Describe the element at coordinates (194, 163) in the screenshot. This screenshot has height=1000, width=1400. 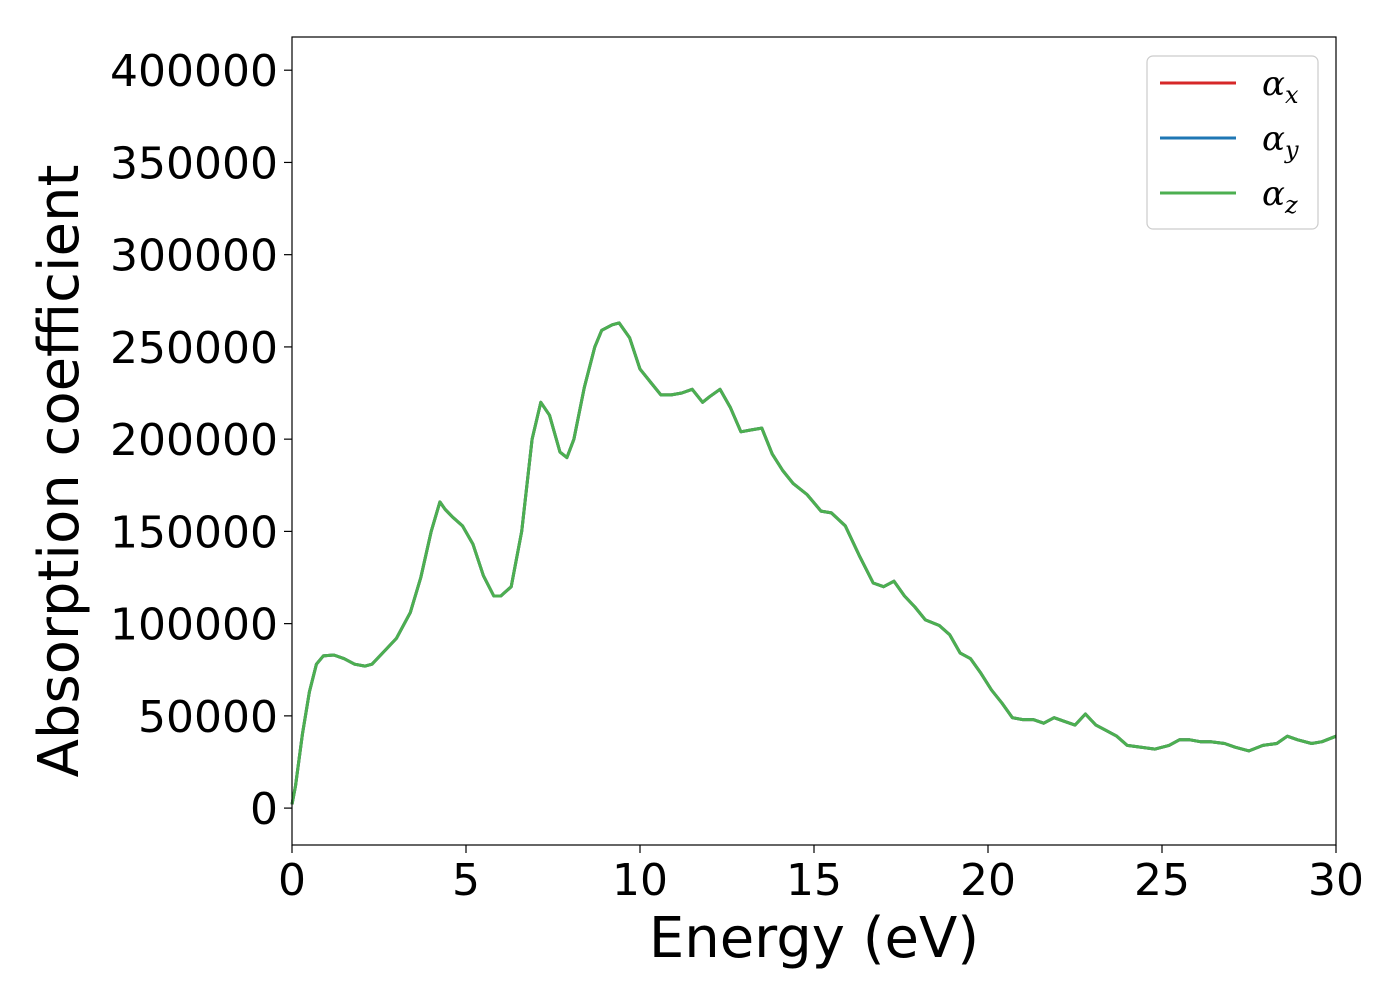
I see `y-tick-label: 350000` at that location.